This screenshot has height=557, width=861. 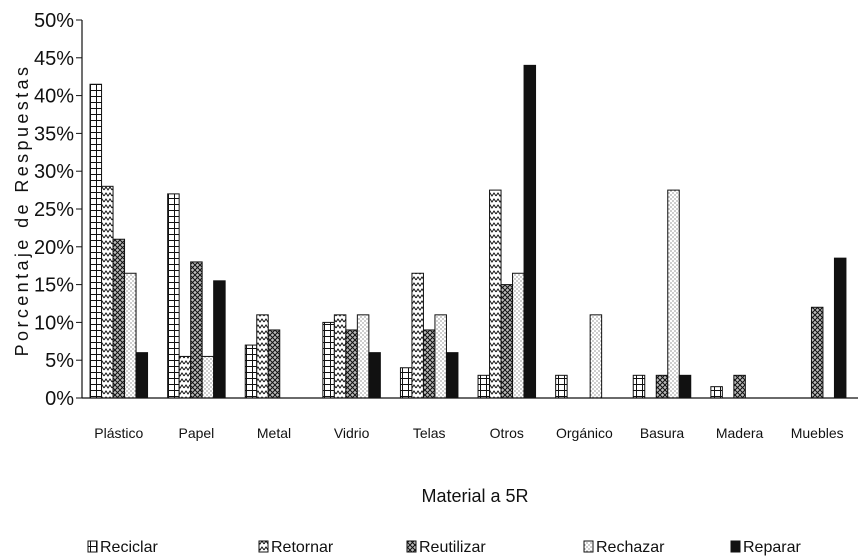 I want to click on legend-swatch-retornar, so click(x=263, y=546).